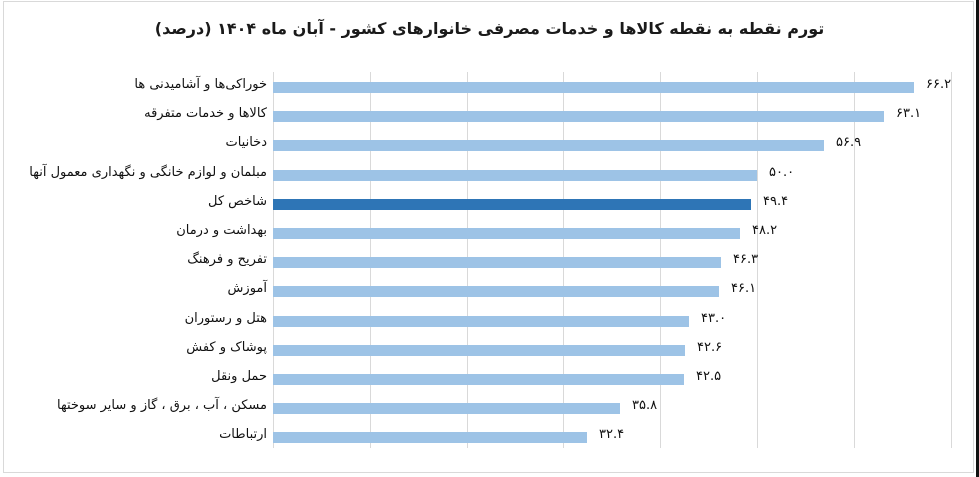  I want to click on bar-row: هتل و رستوران ۴۳.۰, so click(489, 321).